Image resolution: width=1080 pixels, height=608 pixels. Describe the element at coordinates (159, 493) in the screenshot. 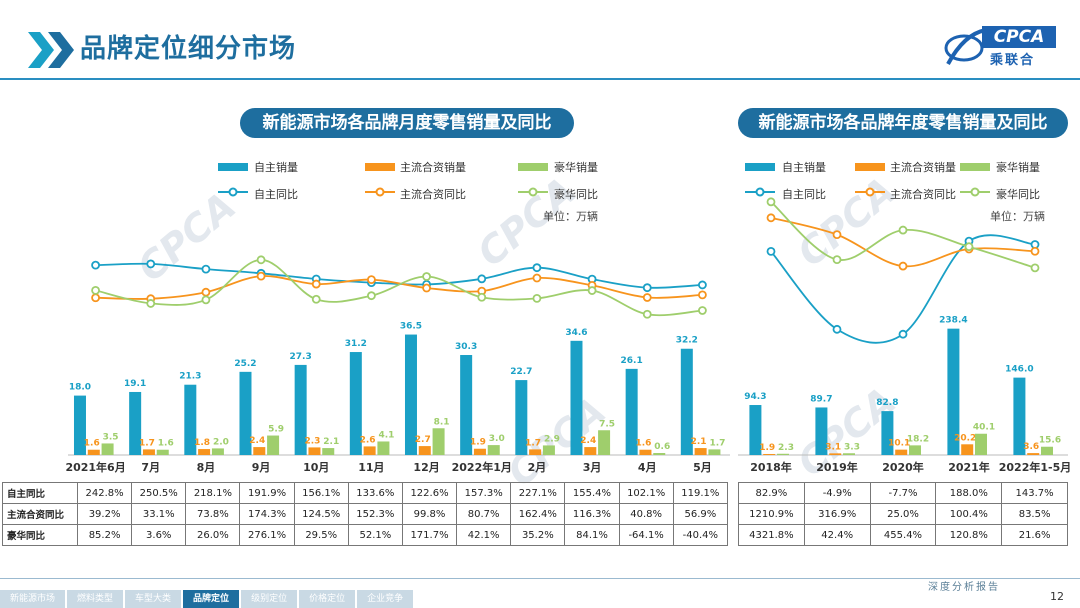

I see `table-cell: 250.5%` at that location.